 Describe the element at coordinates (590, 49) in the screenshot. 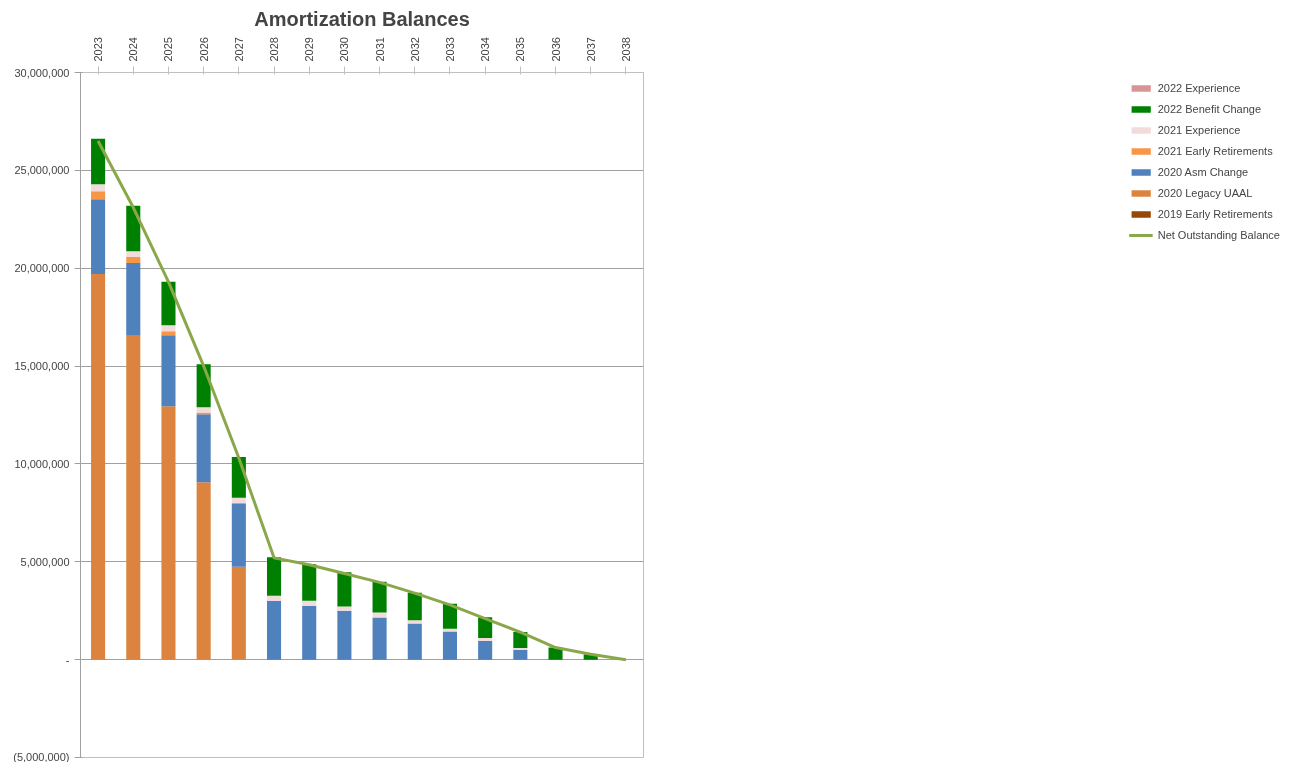

I see `x-tick-label: 2037` at that location.